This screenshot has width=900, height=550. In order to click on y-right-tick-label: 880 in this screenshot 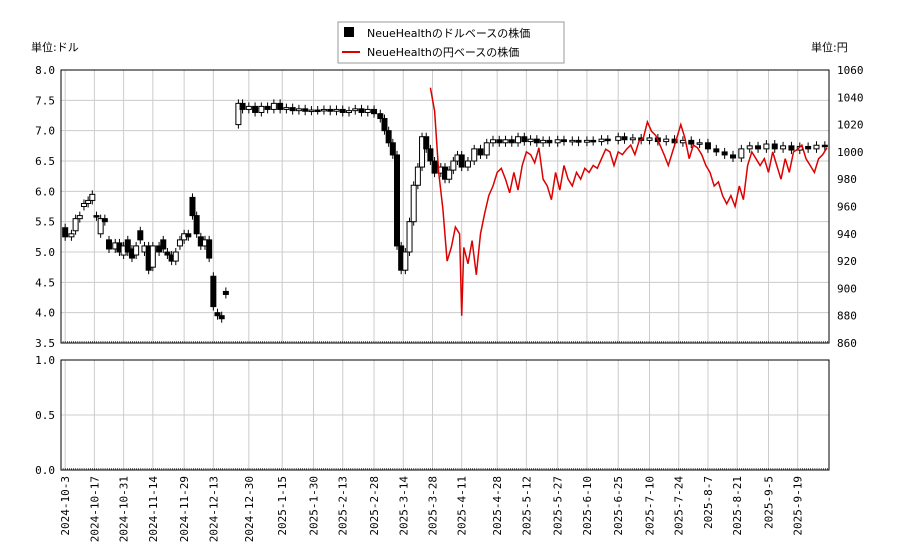, I will do `click(847, 316)`.